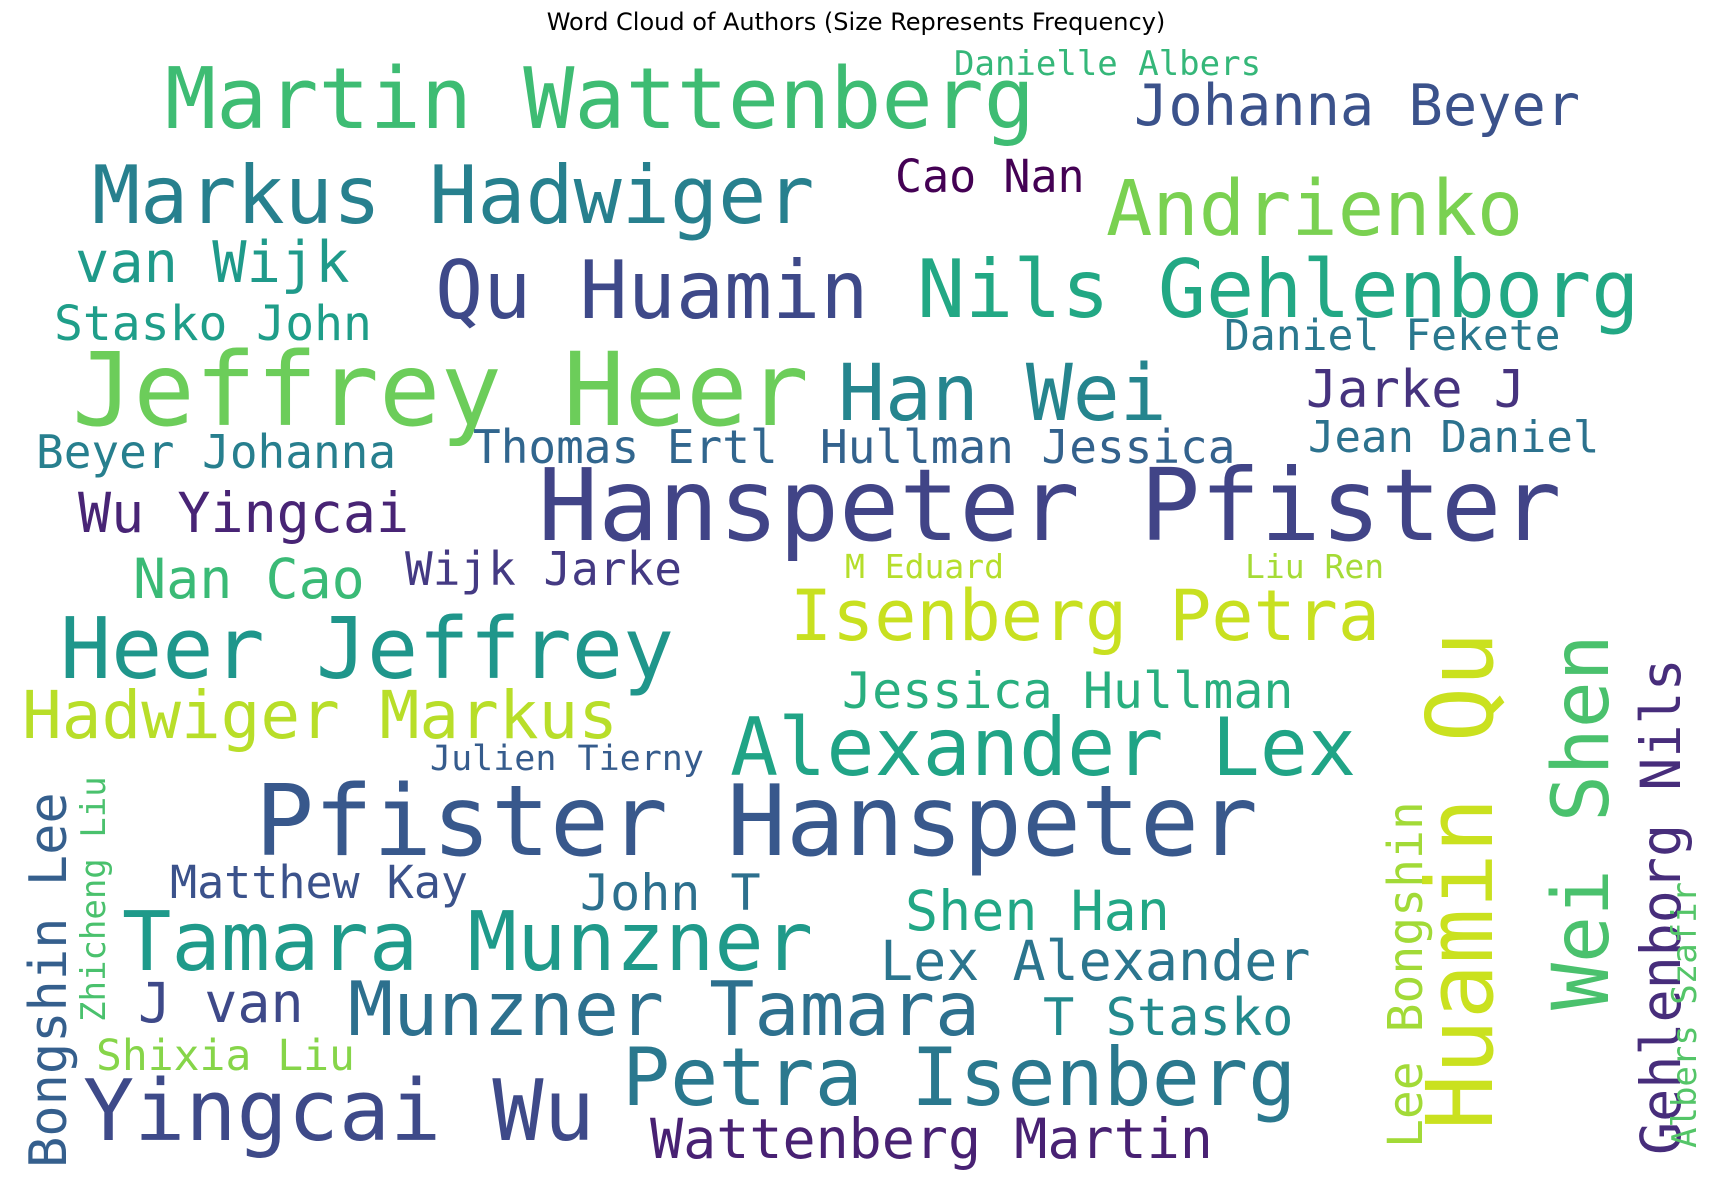 The height and width of the screenshot is (1182, 1712). What do you see at coordinates (49, 980) in the screenshot?
I see `word-cloud-word: Bongshin Lee` at bounding box center [49, 980].